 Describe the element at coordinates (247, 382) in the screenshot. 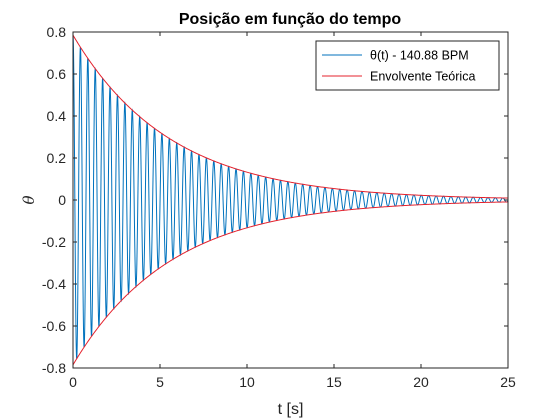

I see `x-tick-label-2: 10` at that location.